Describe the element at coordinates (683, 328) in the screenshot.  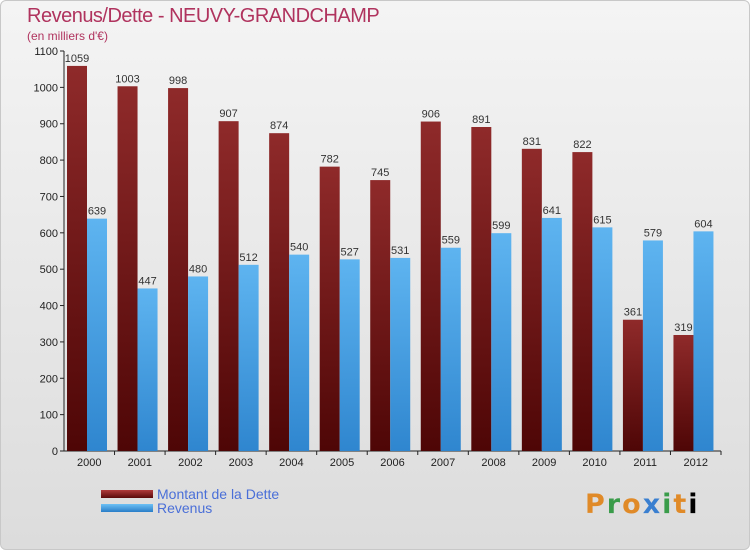
I see `value-label-debt: 319` at that location.